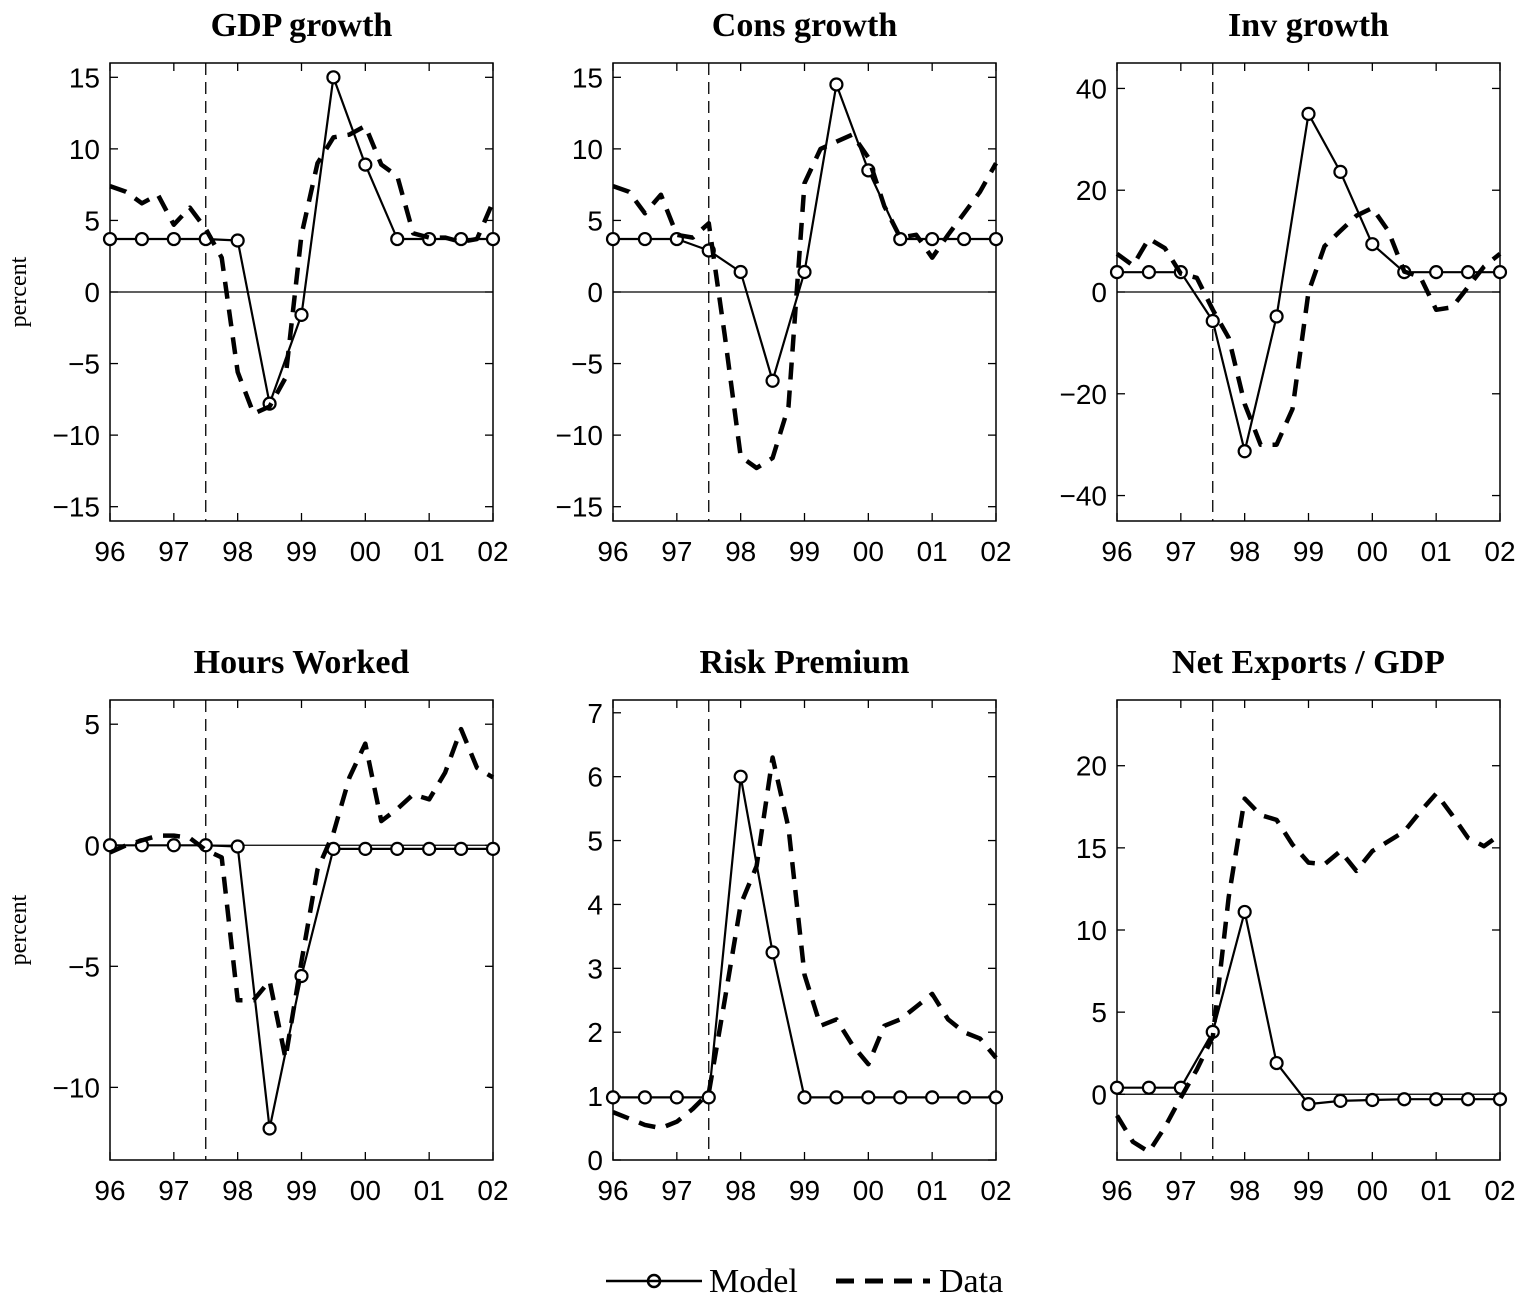  What do you see at coordinates (1091, 88) in the screenshot?
I see `y-tick-label: 40` at bounding box center [1091, 88].